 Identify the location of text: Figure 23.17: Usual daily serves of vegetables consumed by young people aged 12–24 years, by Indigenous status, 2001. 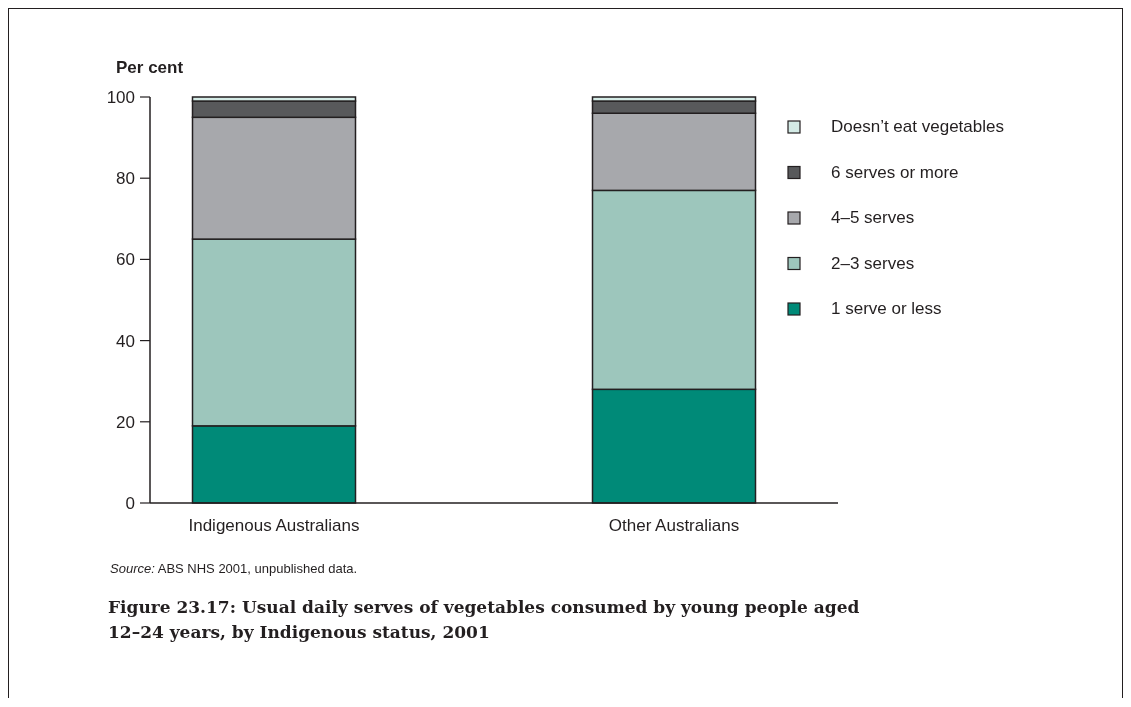
(484, 619).